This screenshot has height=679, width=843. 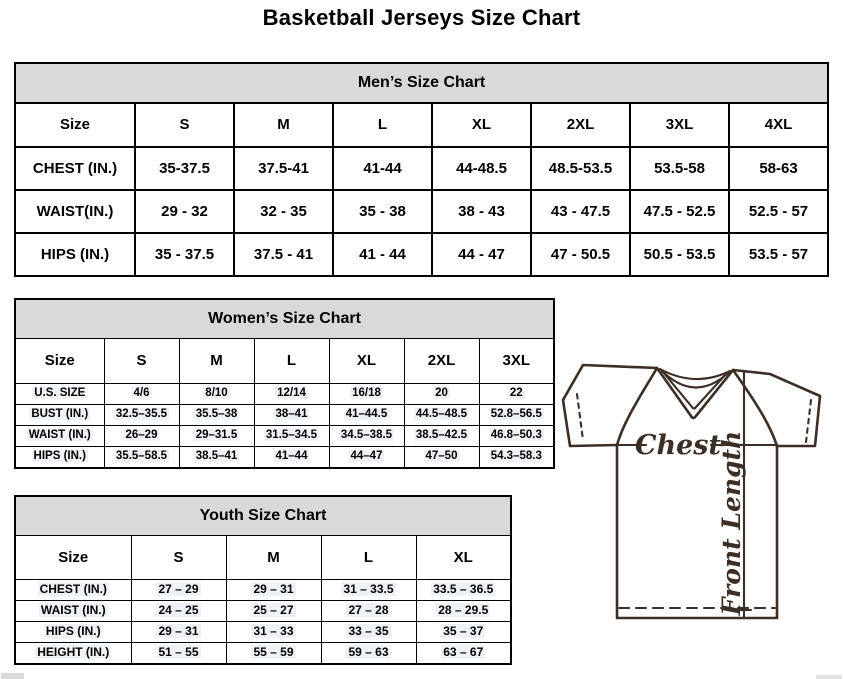 I want to click on table-cell: 47 - 50.5, so click(x=580, y=254).